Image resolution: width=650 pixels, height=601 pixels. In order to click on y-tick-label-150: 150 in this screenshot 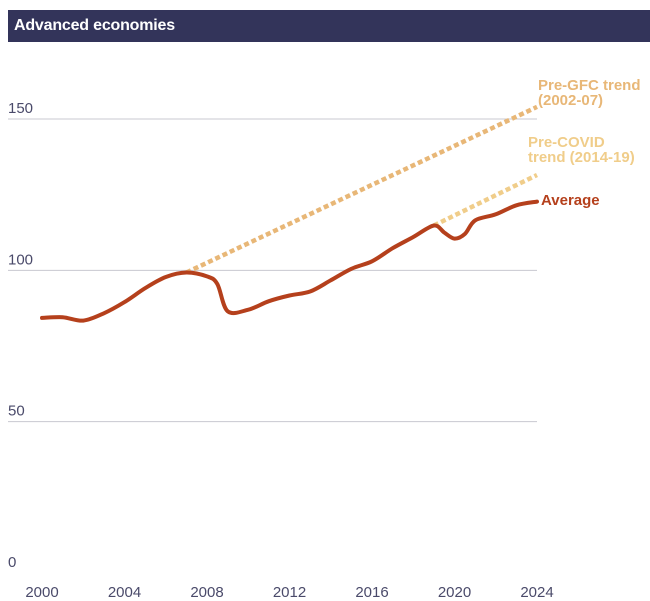, I will do `click(20, 108)`.